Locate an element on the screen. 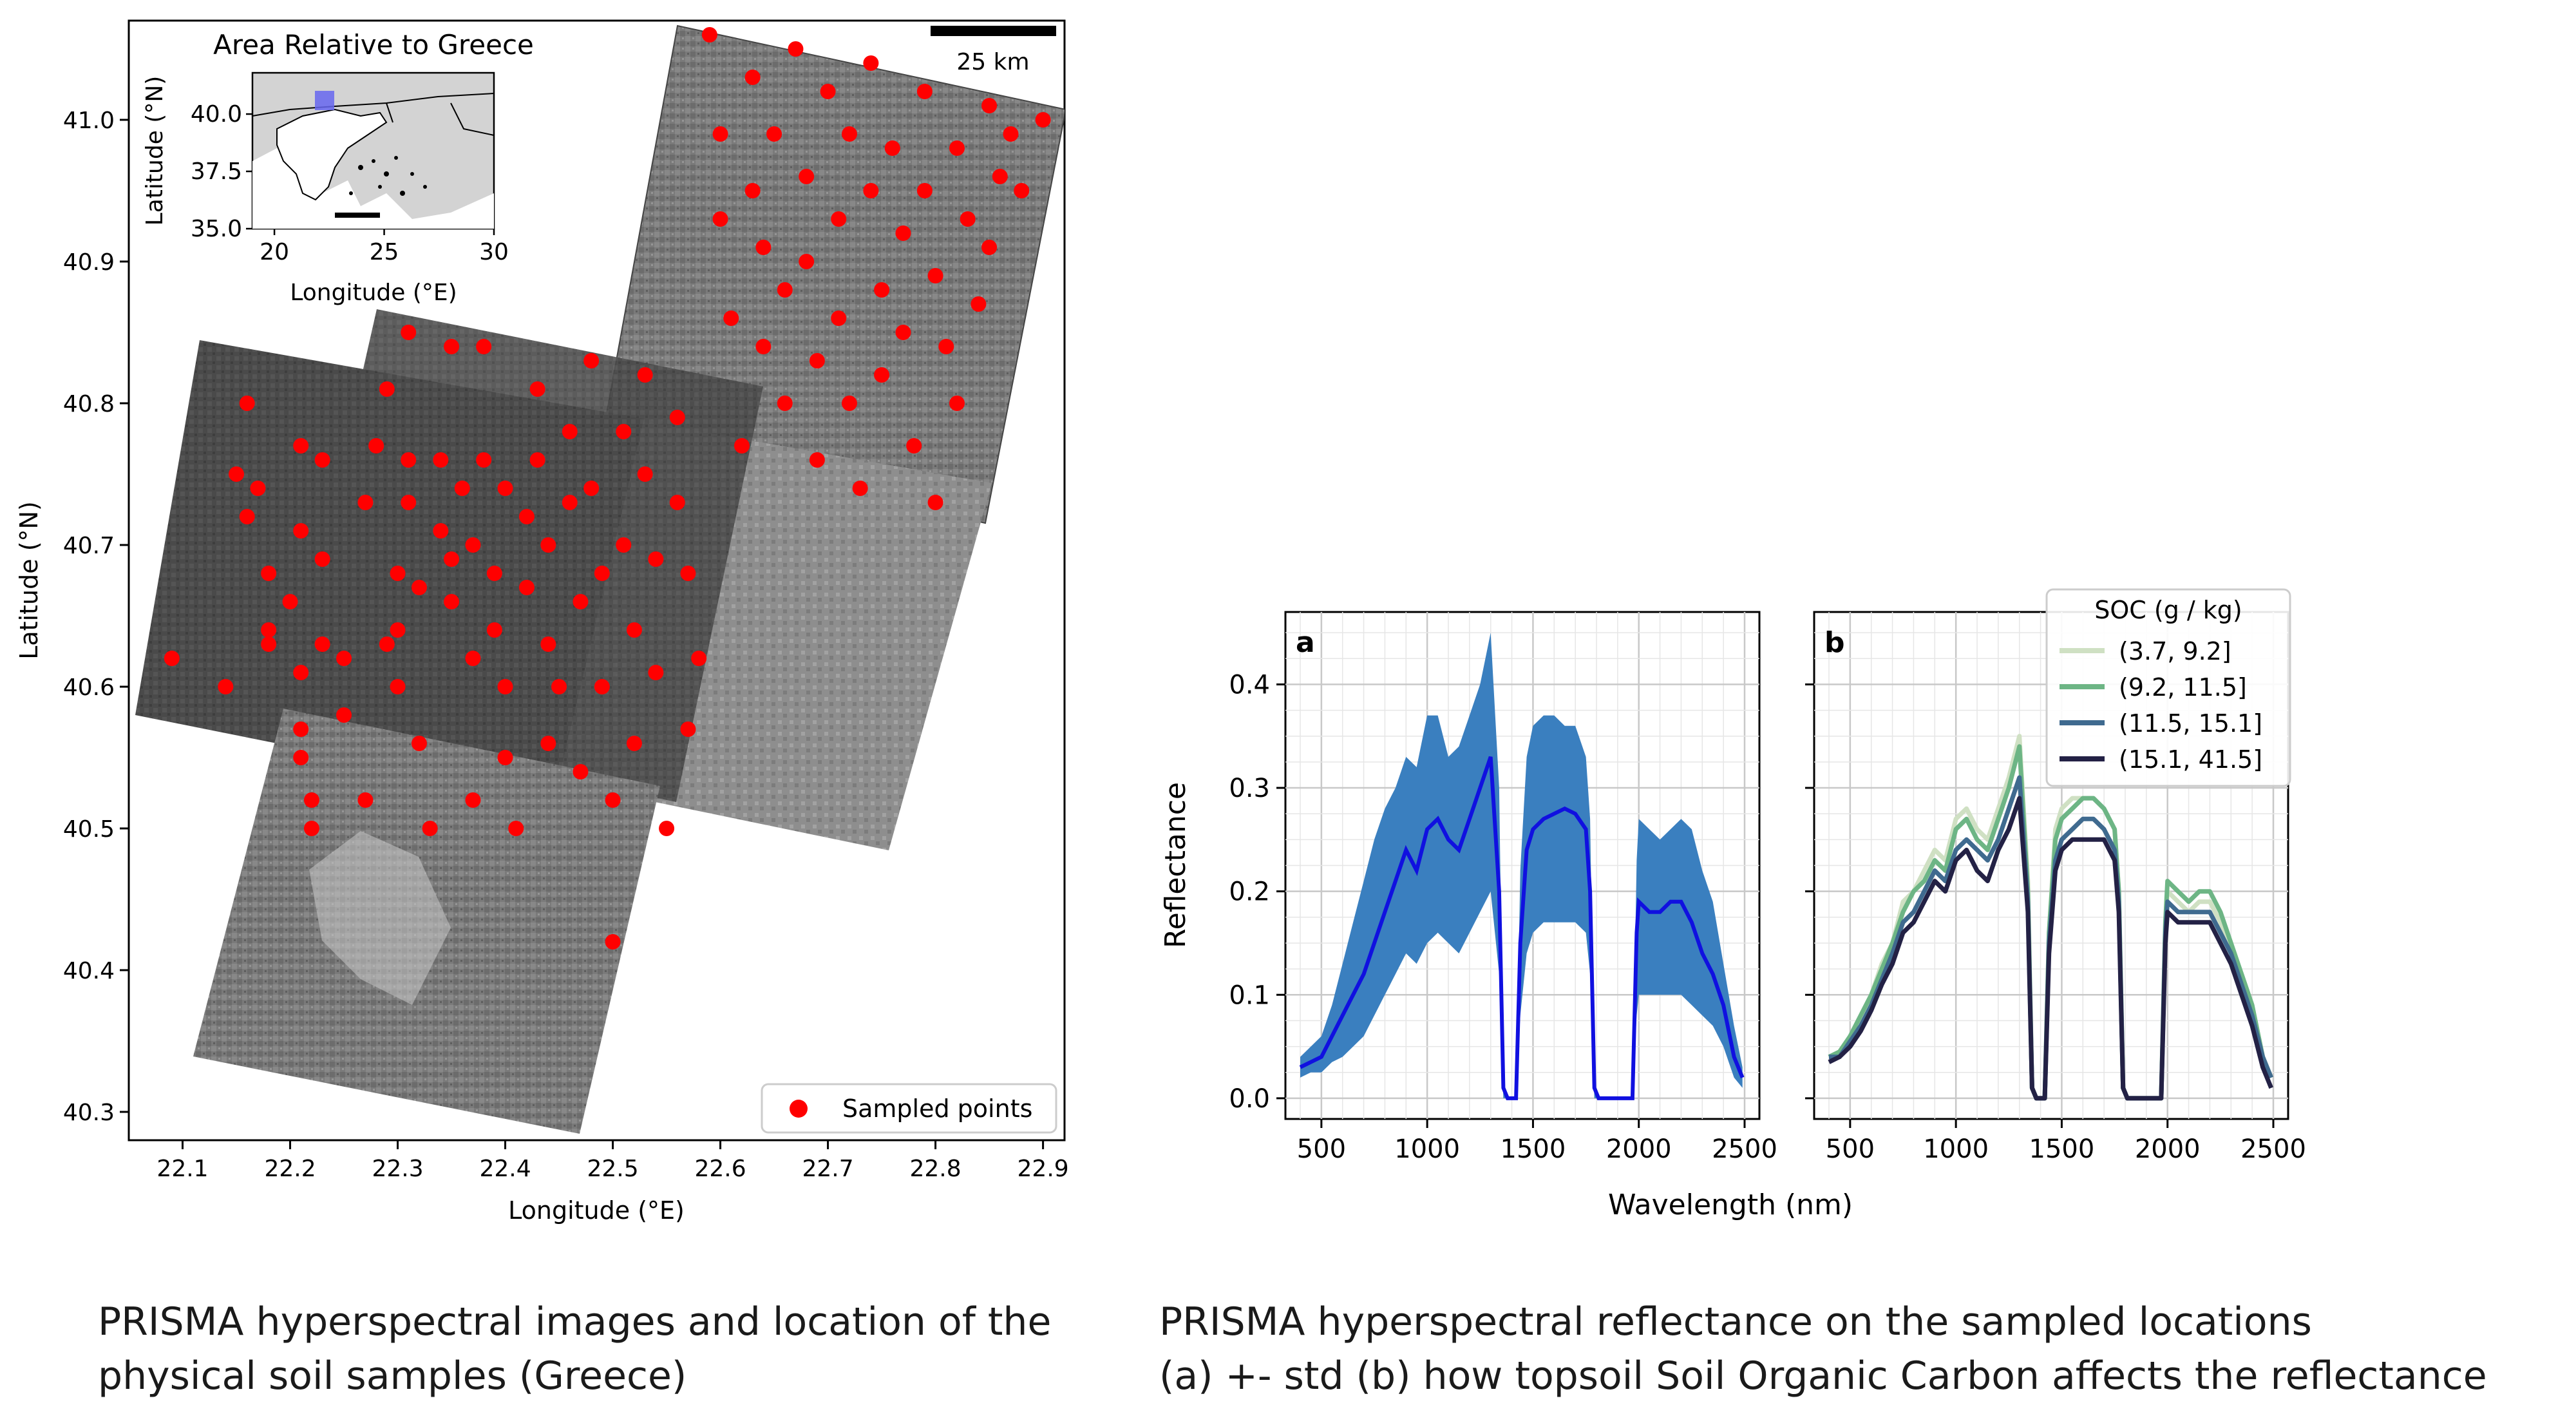 The height and width of the screenshot is (1414, 2576). panel-a-ticks: 500 1000 1500 2000 2500 0.0 0.1 0.2 0.3 0.4 is located at coordinates (1503, 917).